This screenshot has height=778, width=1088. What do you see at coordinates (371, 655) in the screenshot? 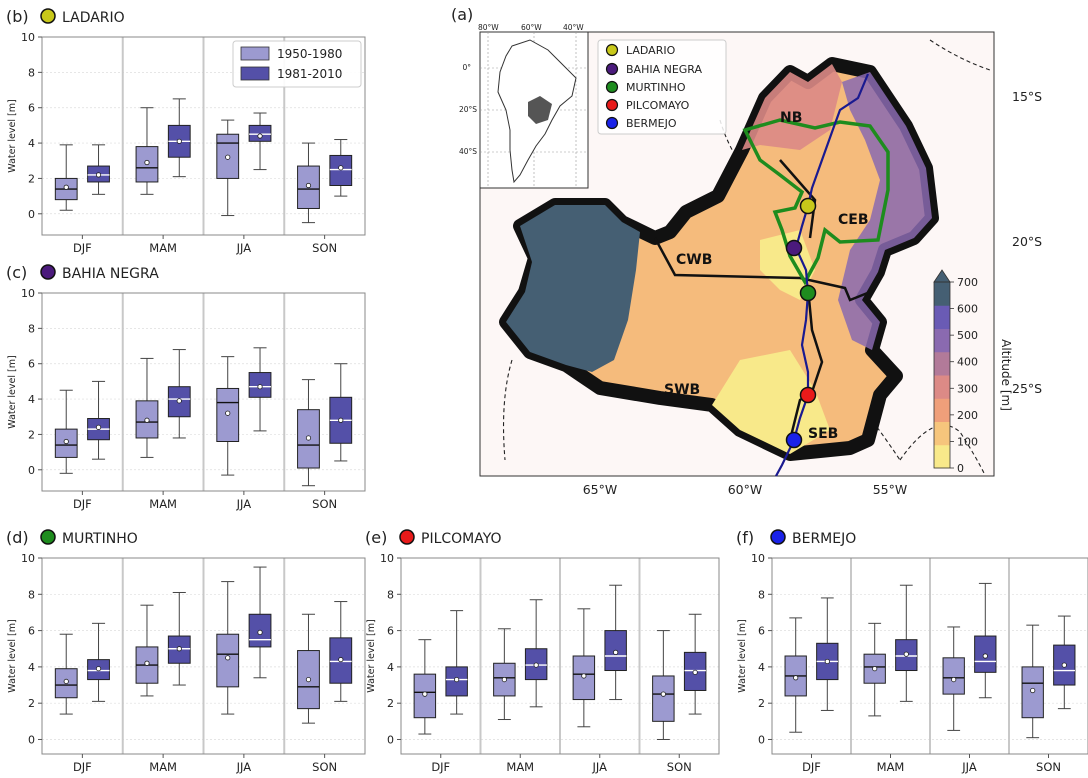
I see `y-axis-label: Water level [m]` at bounding box center [371, 655].